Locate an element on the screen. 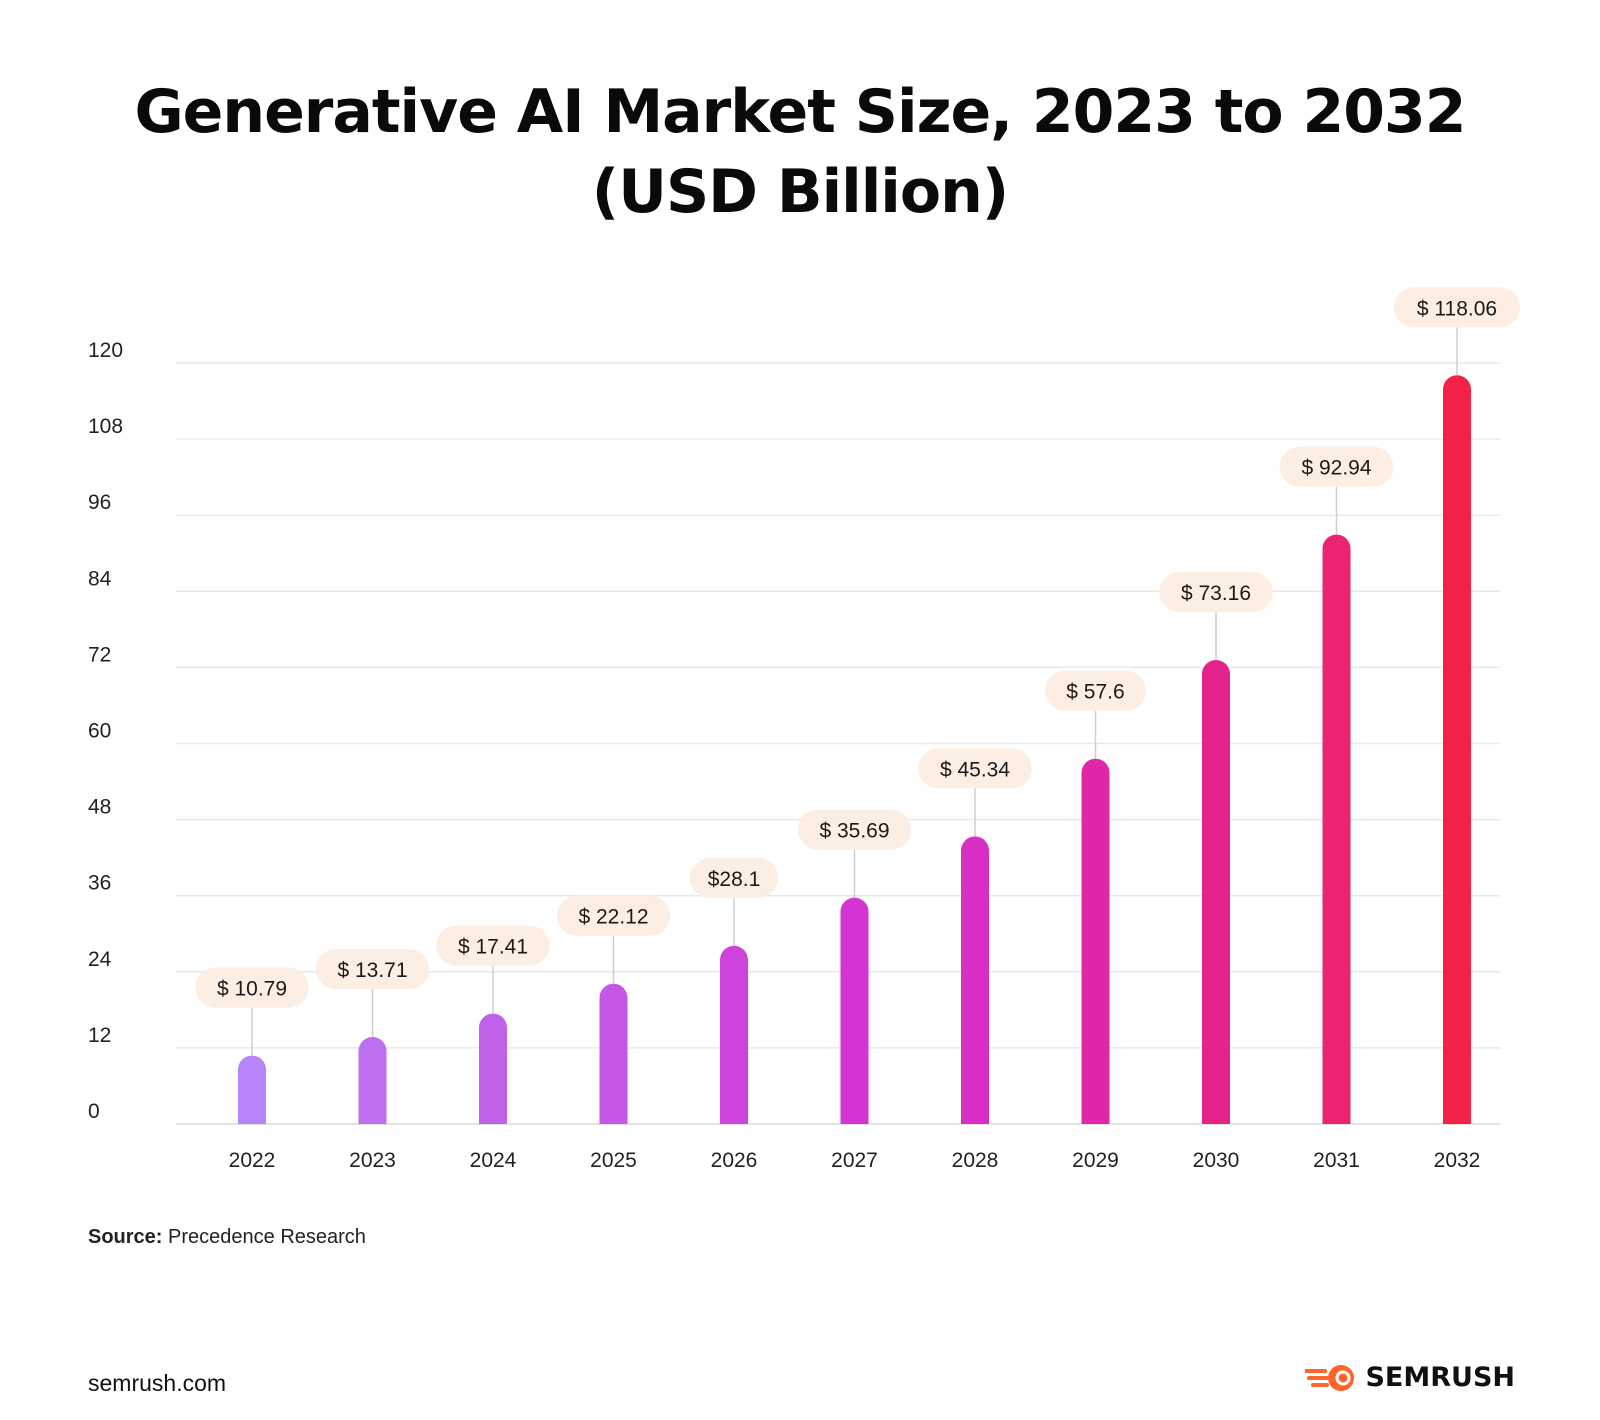 The height and width of the screenshot is (1420, 1600). source-note: Source: Precedence Research is located at coordinates (227, 1237).